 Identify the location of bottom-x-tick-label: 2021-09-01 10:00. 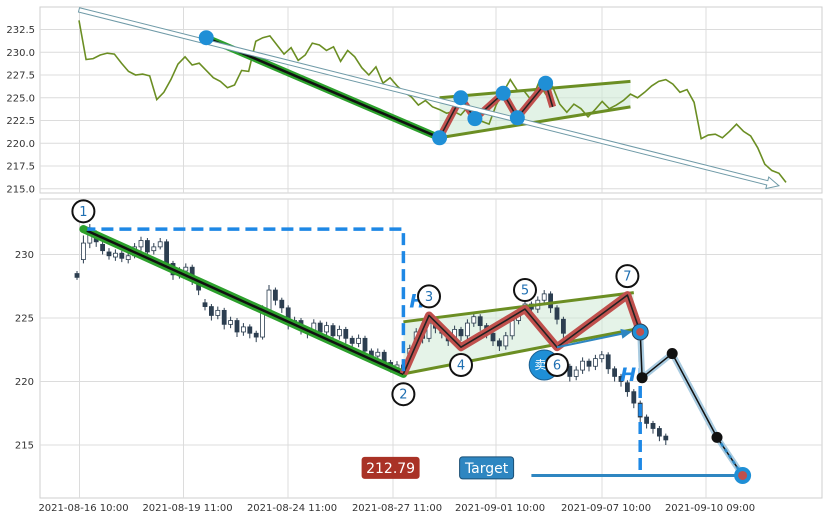
(500, 508).